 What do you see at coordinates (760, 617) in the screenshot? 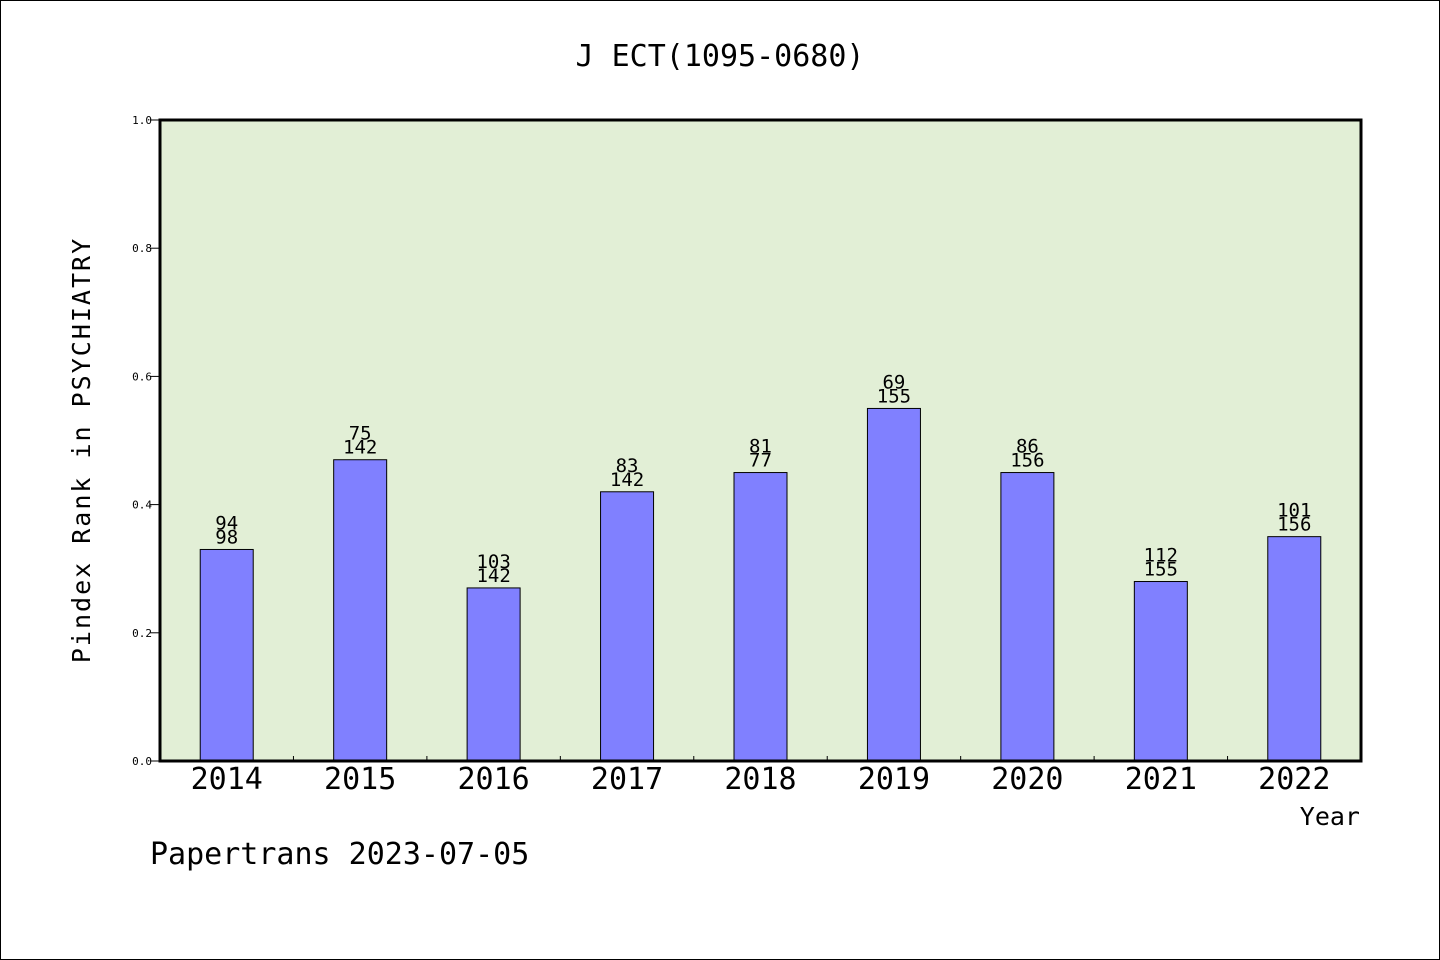
I see `bar-2018` at bounding box center [760, 617].